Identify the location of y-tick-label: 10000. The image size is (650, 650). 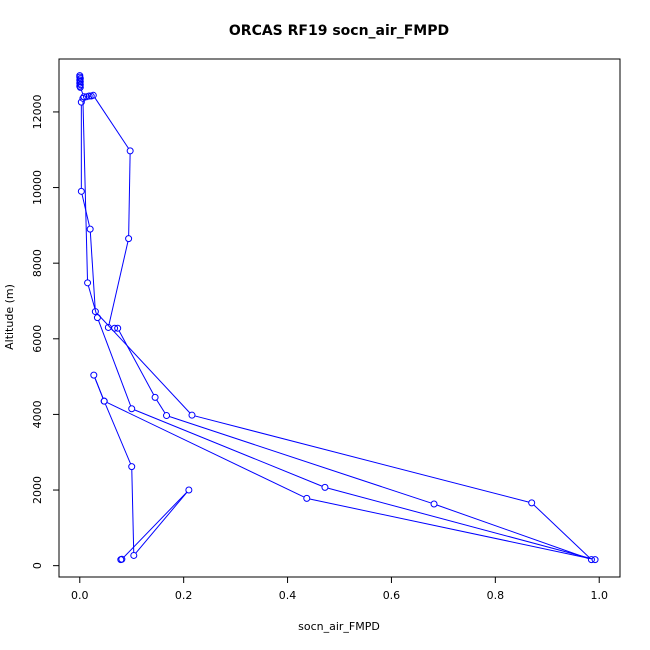
(37, 187).